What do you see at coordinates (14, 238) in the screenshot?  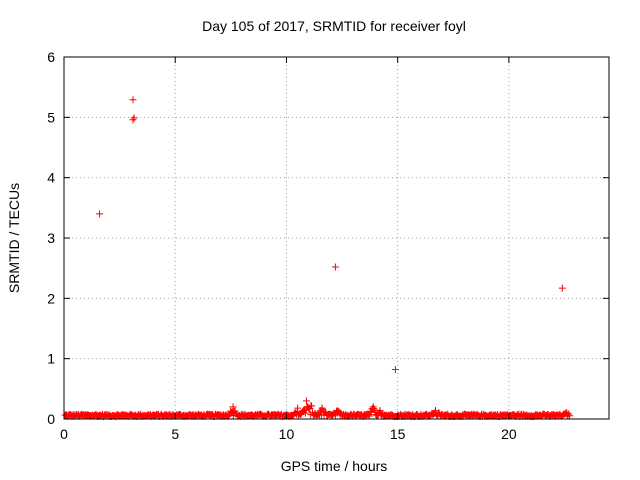 I see `y-axis-label: SRMTID / TECUs` at bounding box center [14, 238].